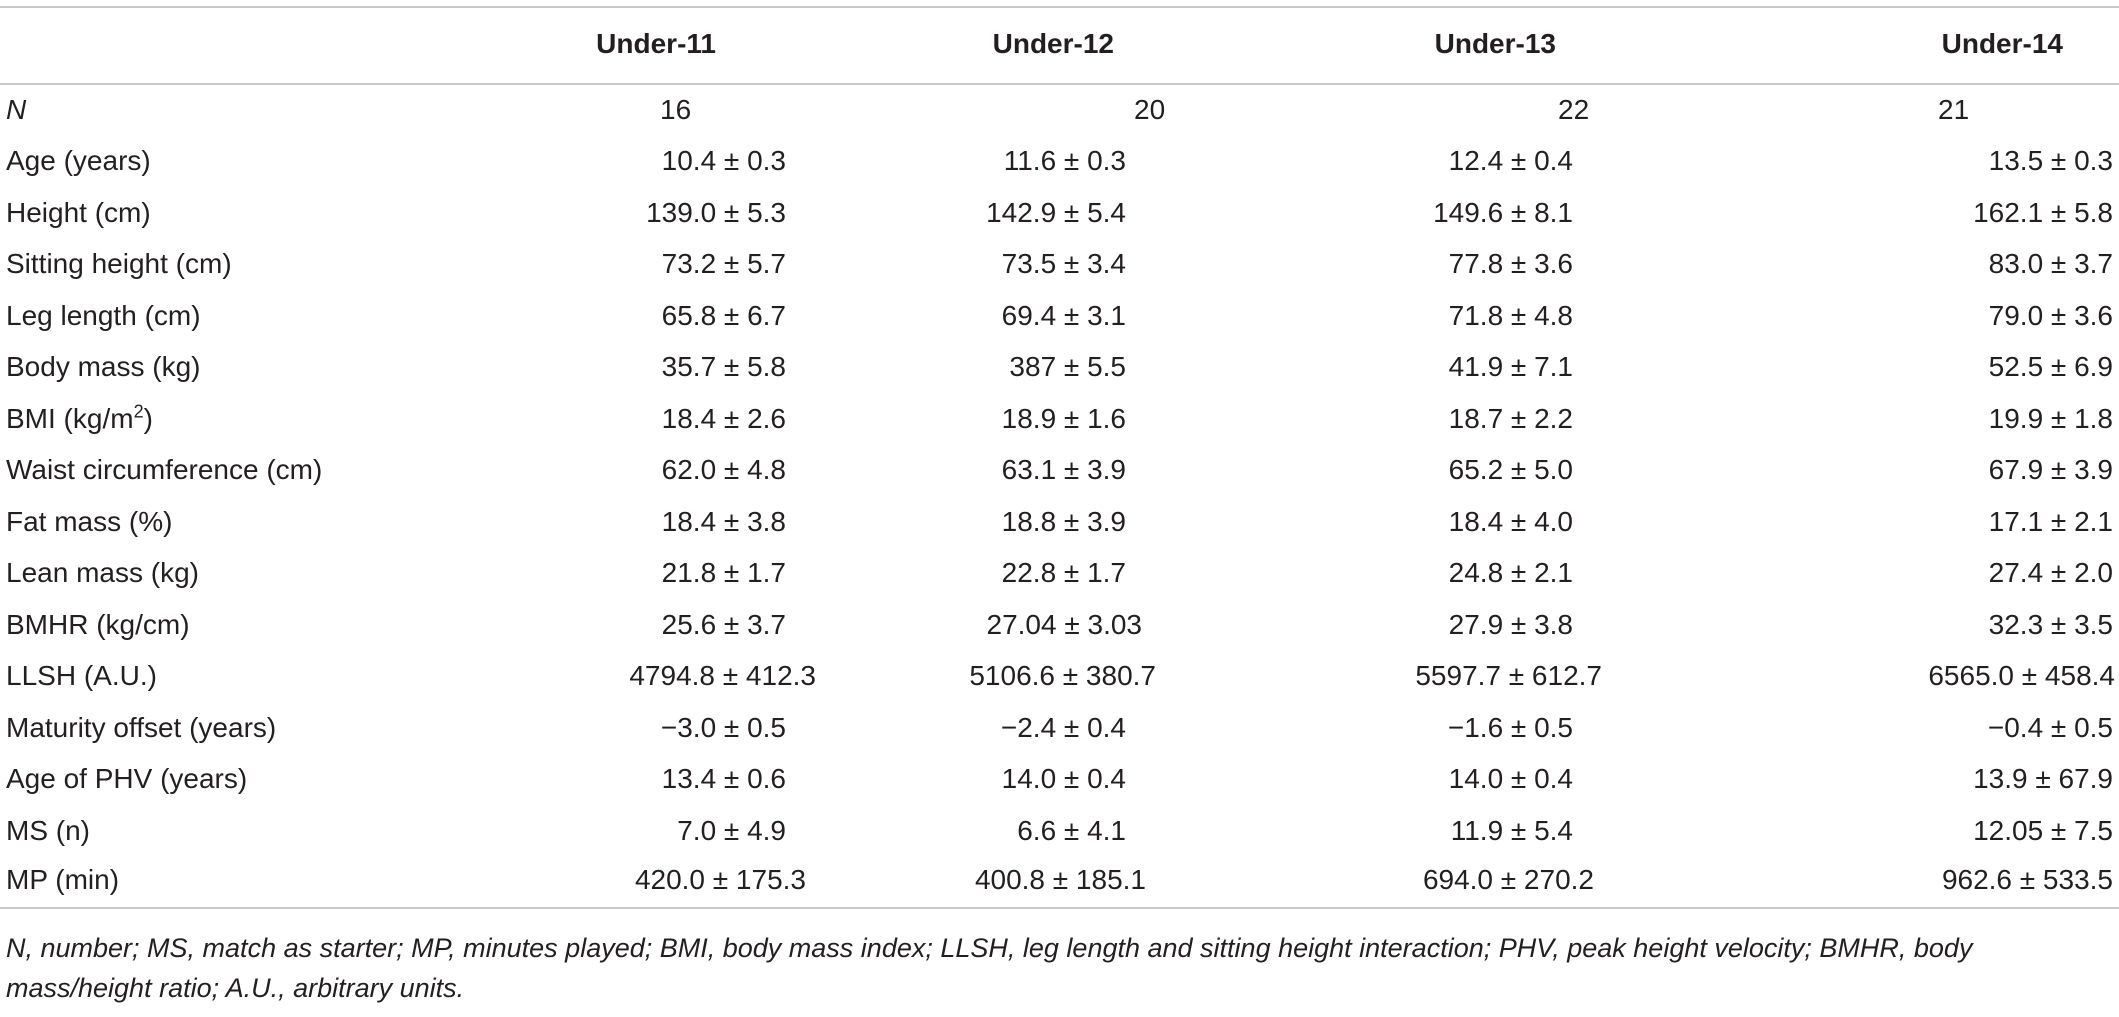 The height and width of the screenshot is (1017, 2119). I want to click on cell-under-11: 139.0 ± 5.3, so click(716, 212).